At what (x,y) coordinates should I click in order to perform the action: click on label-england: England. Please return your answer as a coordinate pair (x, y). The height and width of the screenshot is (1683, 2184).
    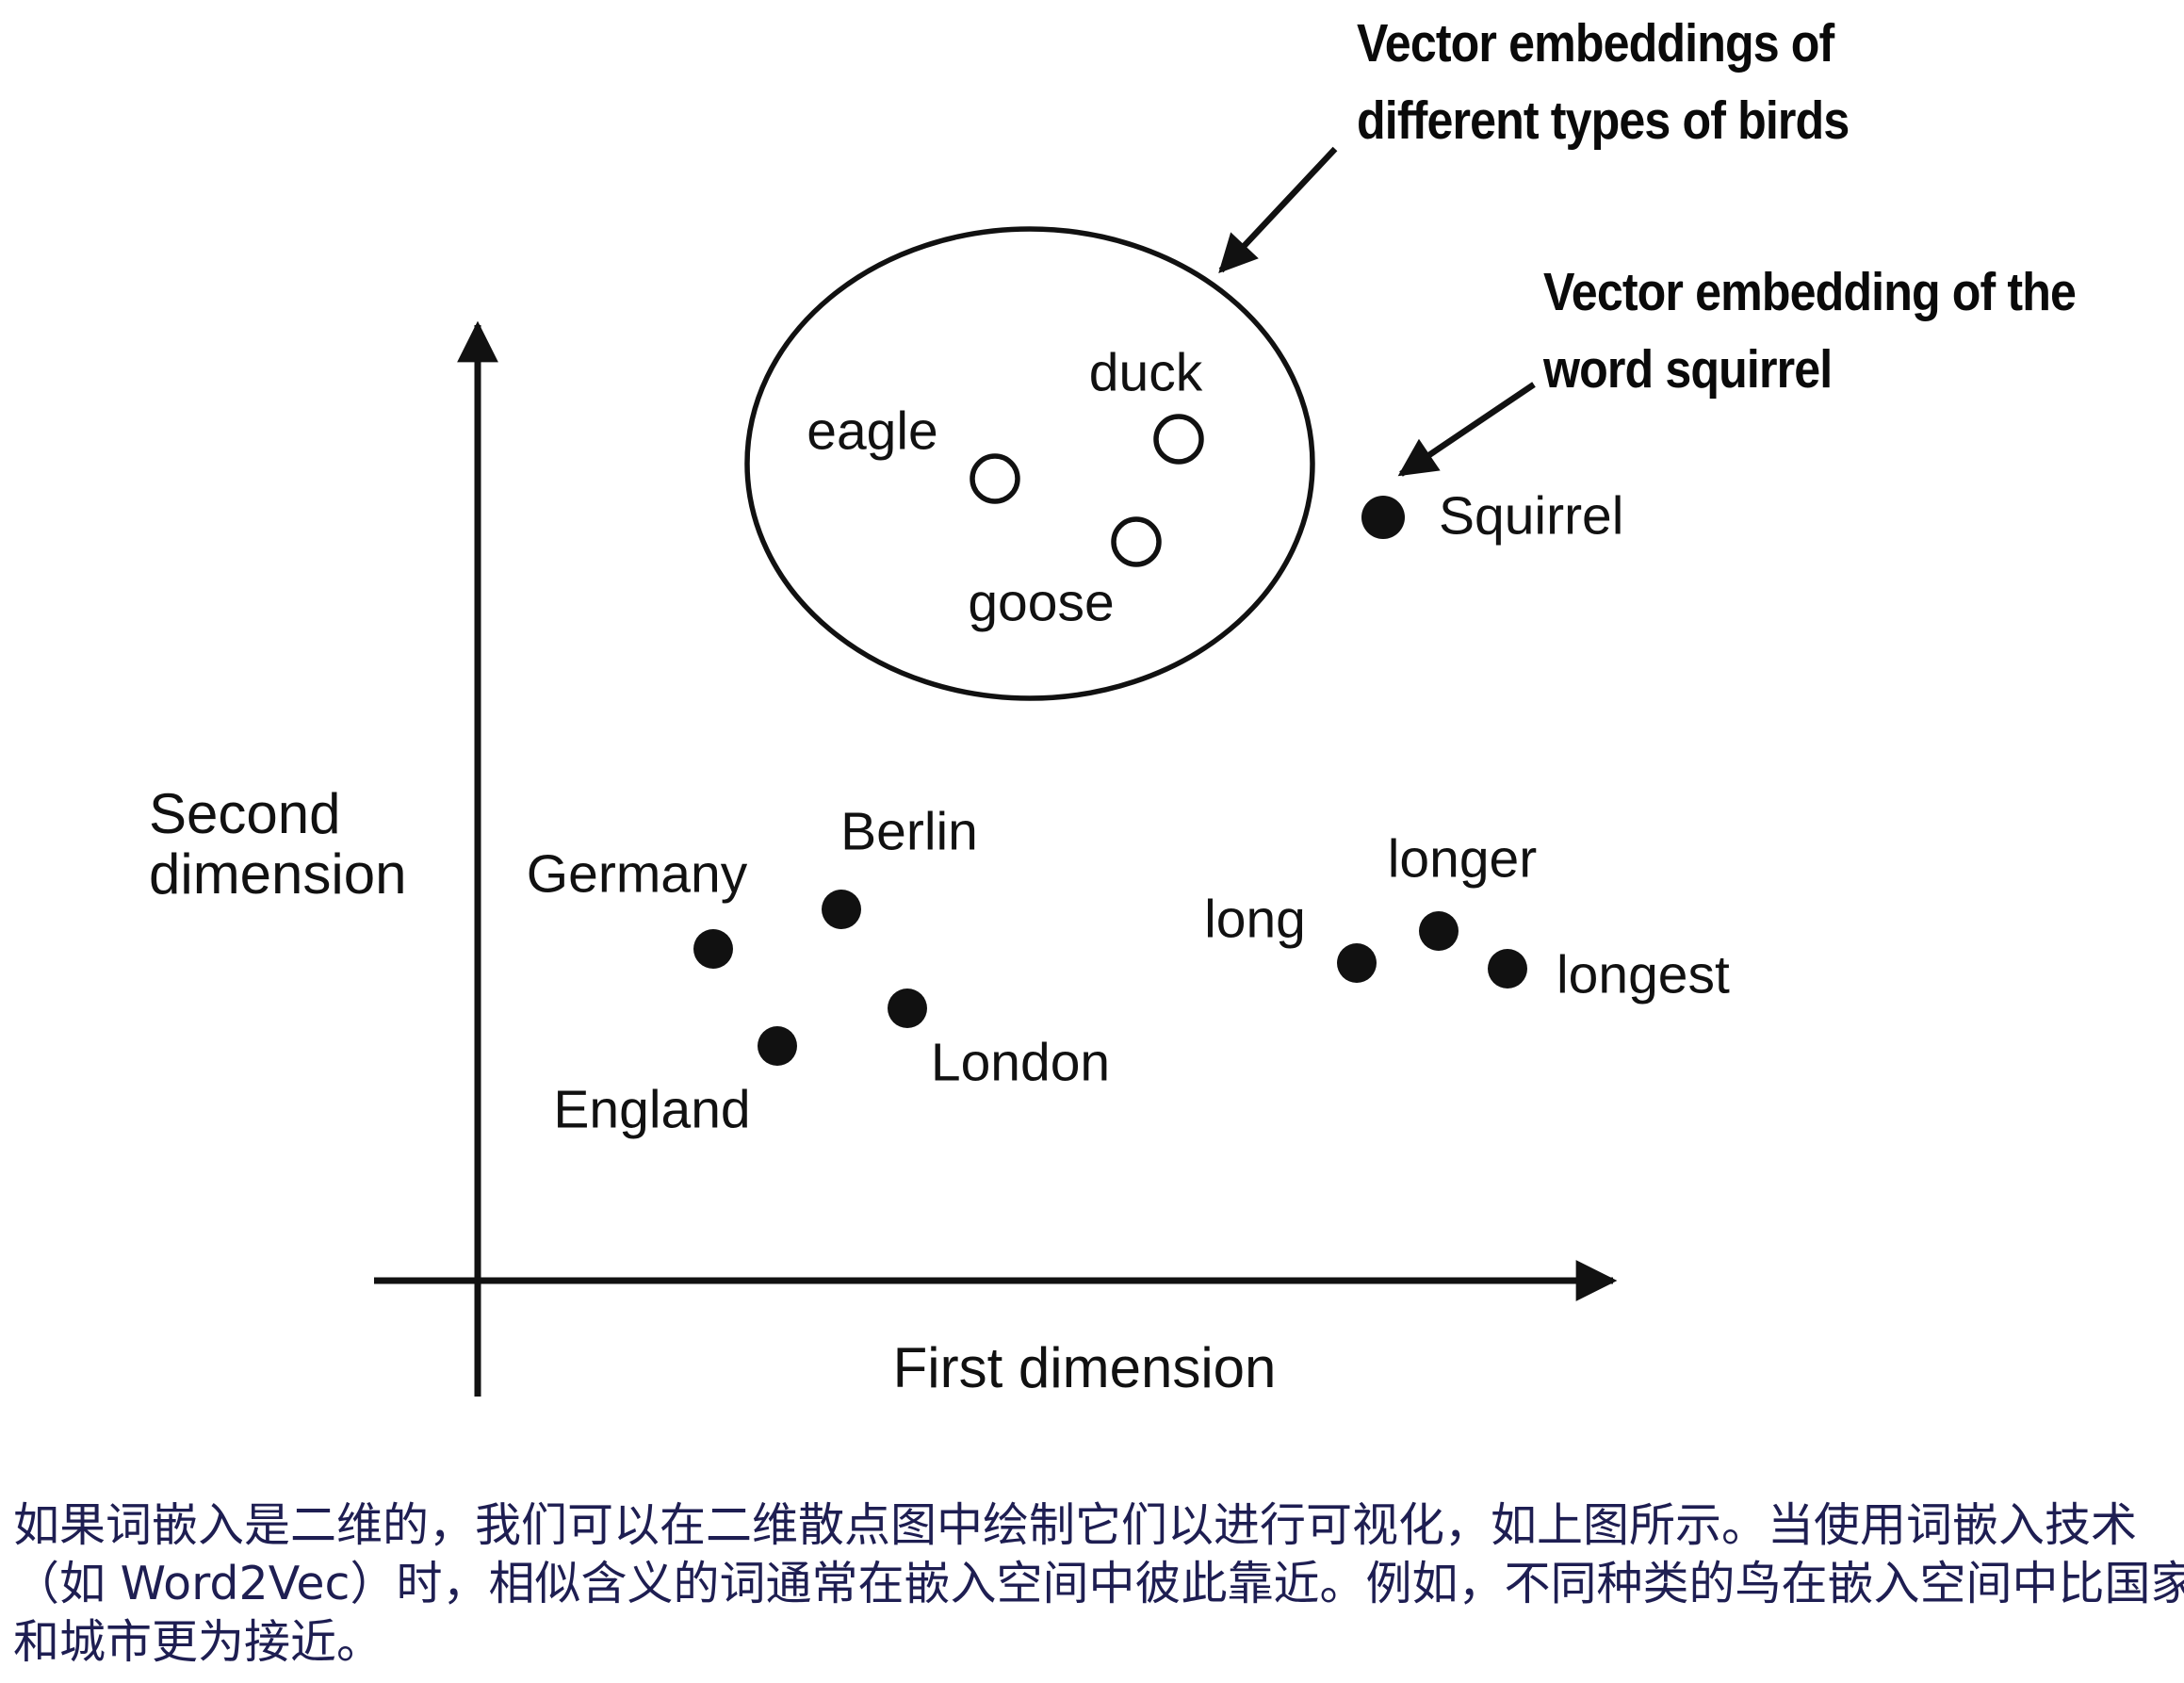
    Looking at the image, I should click on (652, 1109).